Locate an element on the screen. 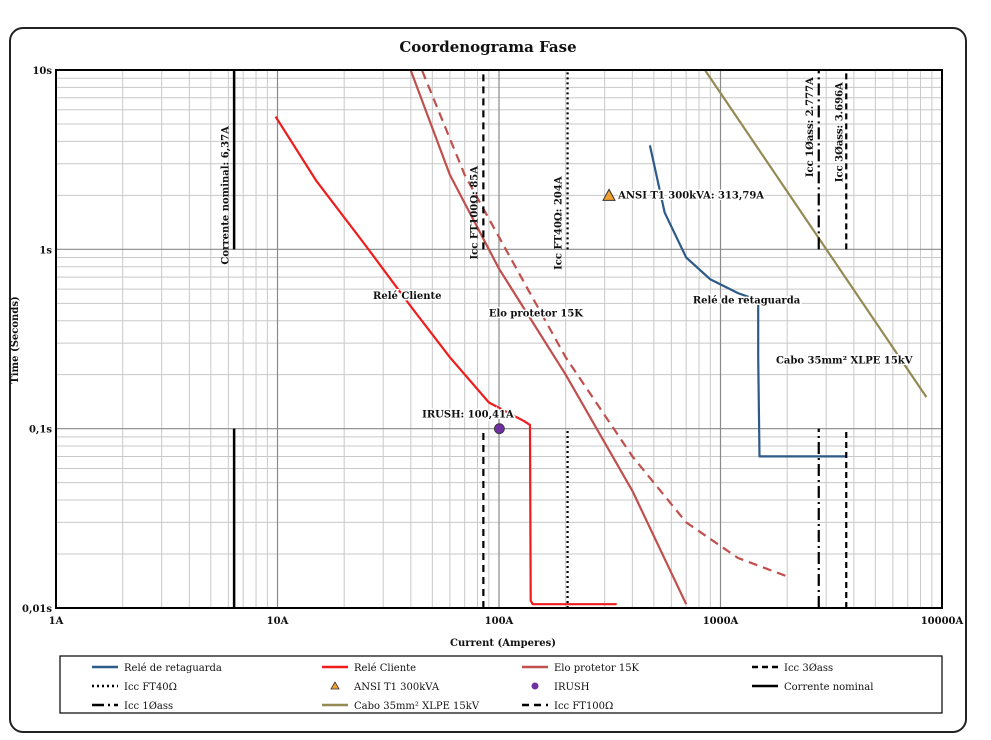 This screenshot has height=740, width=991. legend-label: Relé Cliente is located at coordinates (385, 668).